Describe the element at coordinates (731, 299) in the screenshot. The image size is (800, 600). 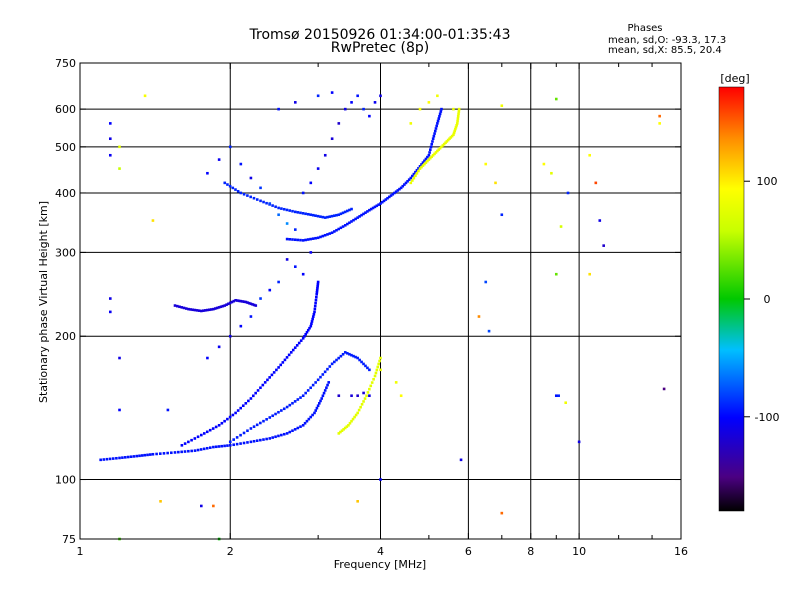
I see `colorbar` at that location.